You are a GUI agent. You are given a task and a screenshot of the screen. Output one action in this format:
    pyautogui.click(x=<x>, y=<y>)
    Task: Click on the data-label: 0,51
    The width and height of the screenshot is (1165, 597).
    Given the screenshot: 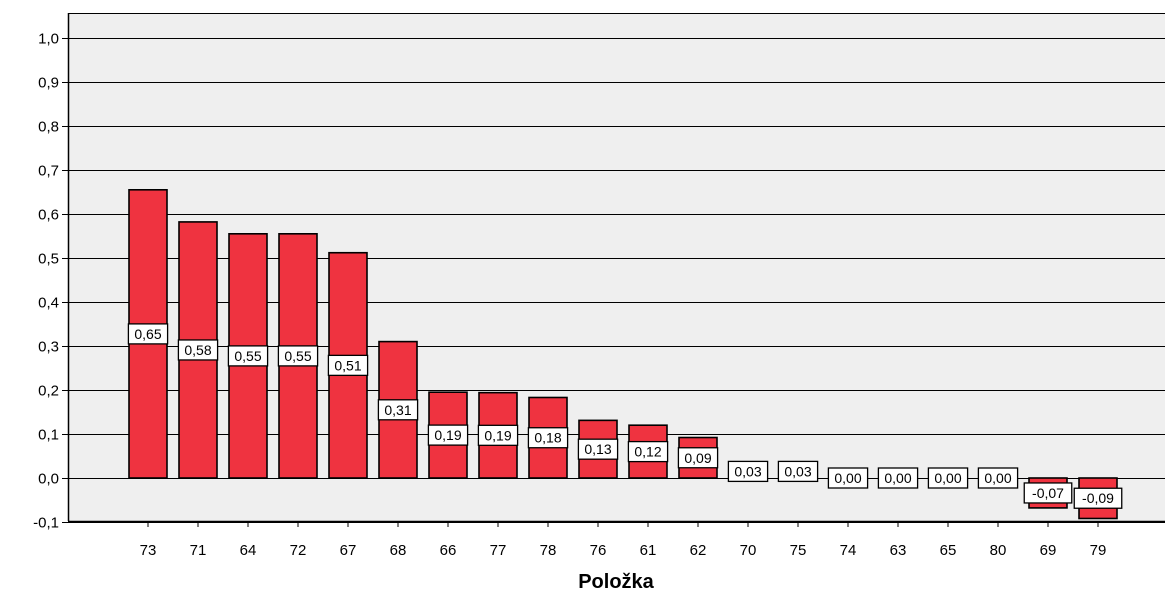 What is the action you would take?
    pyautogui.click(x=347, y=365)
    